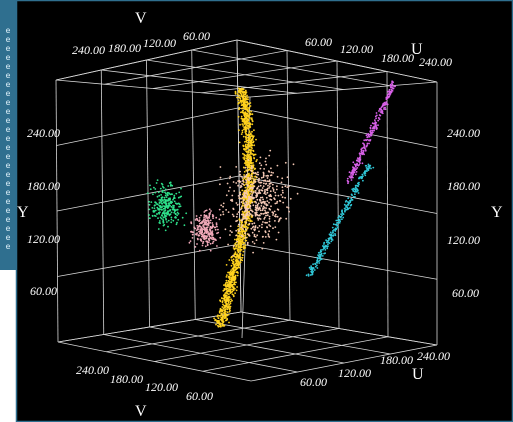 Image resolution: width=513 pixels, height=422 pixels. I want to click on side-panel-glyph: e, so click(8, 120).